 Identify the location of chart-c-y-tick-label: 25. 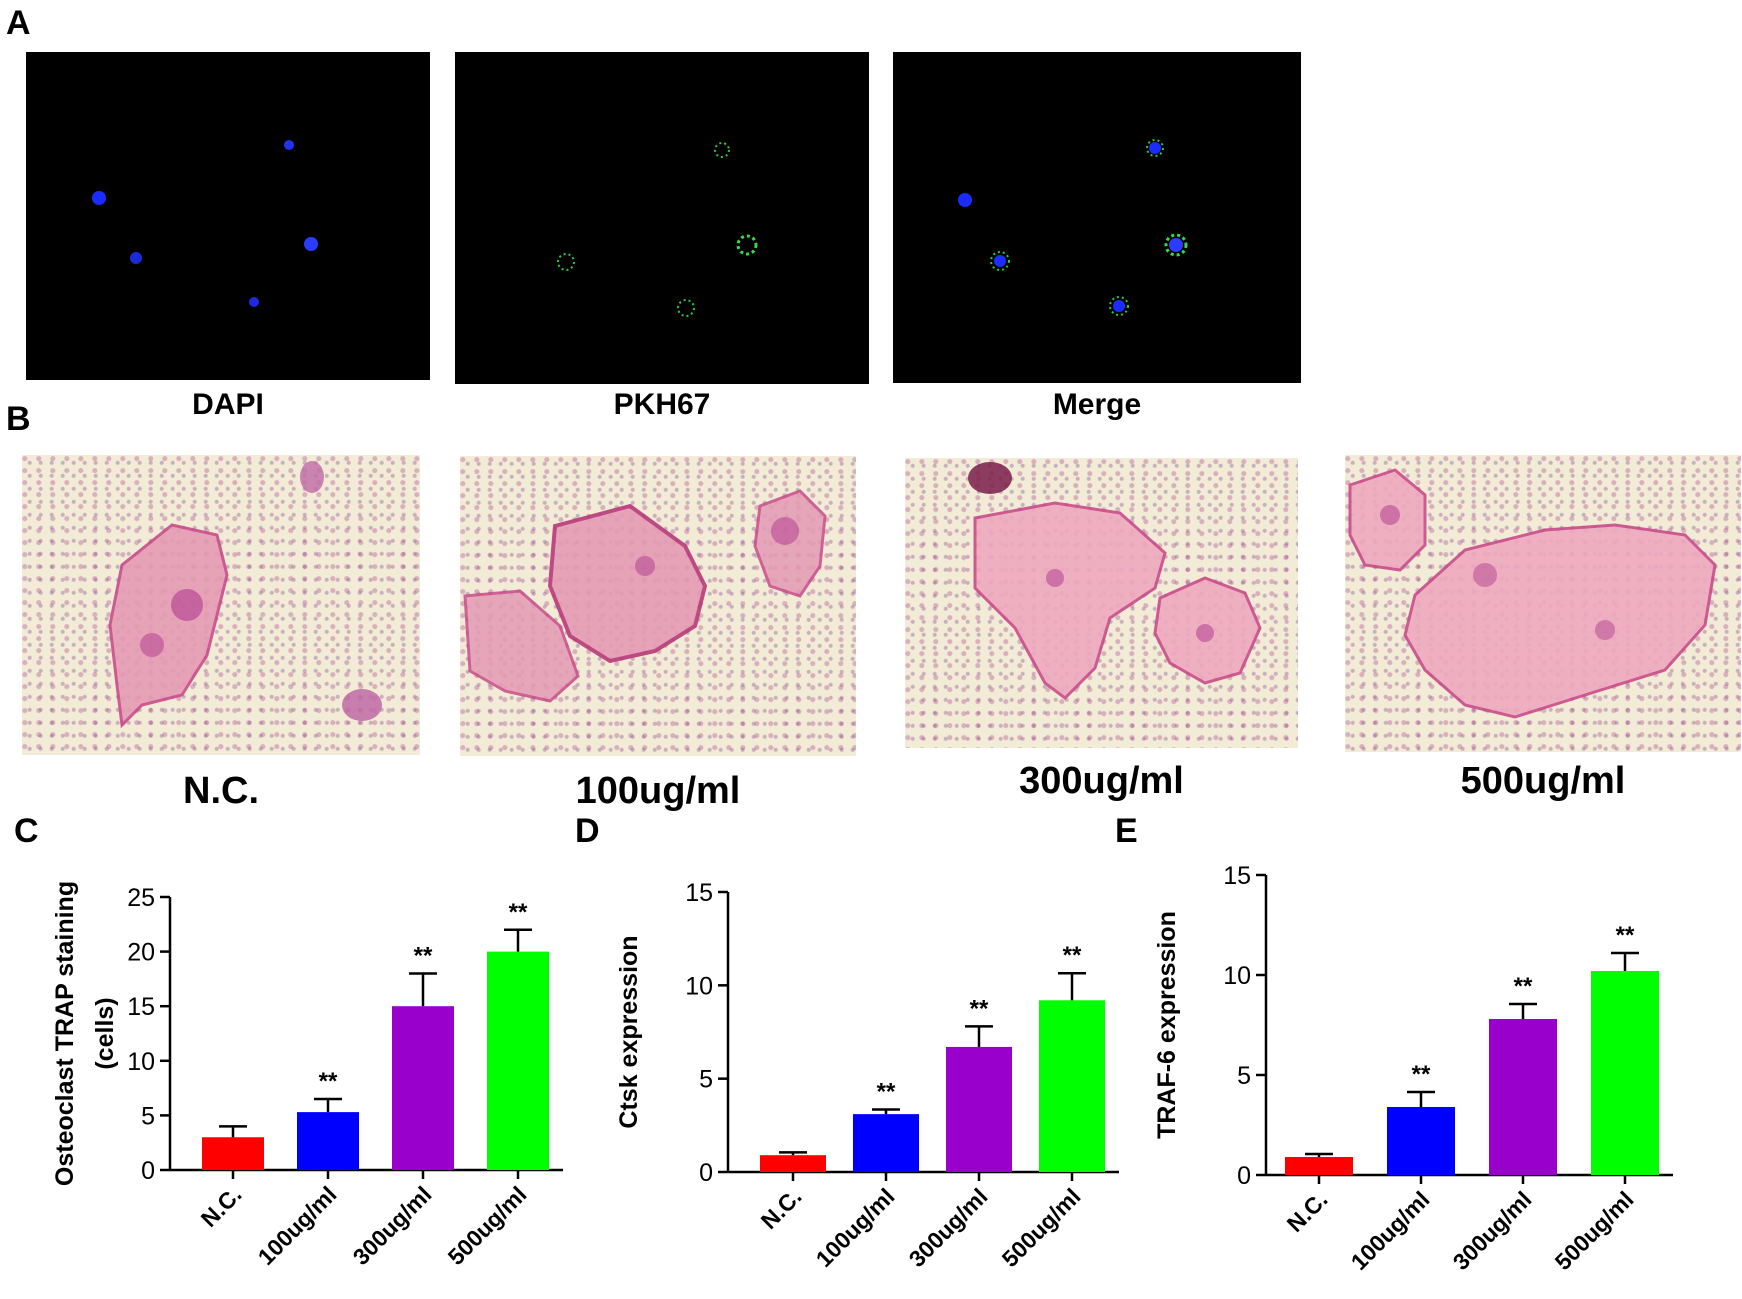
(141, 898).